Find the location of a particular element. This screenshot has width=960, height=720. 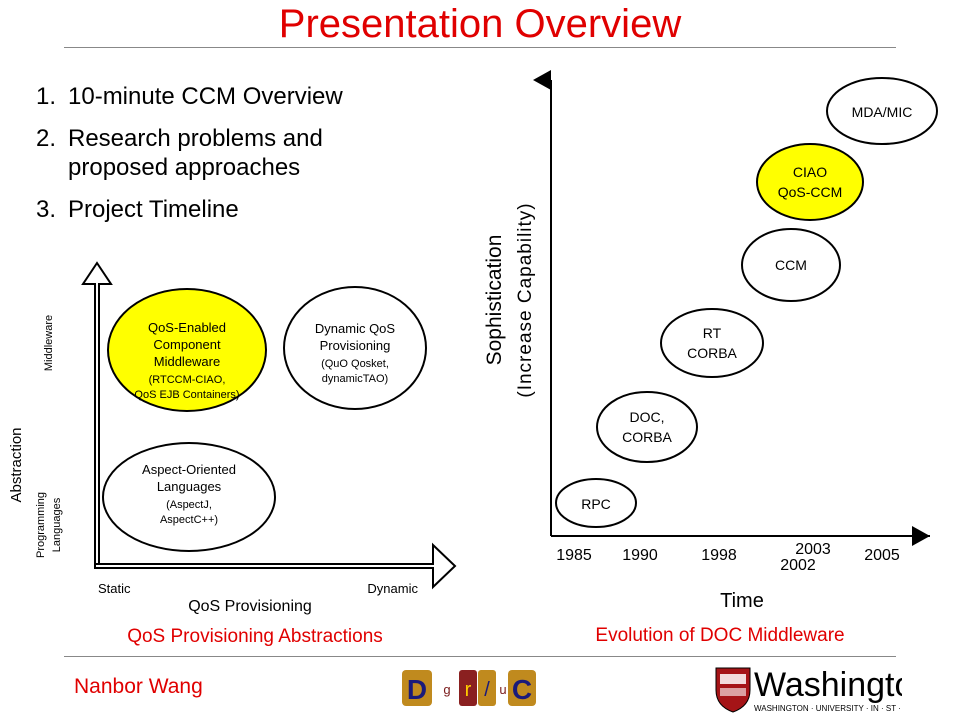

x-left-label: Static is located at coordinates (114, 588).